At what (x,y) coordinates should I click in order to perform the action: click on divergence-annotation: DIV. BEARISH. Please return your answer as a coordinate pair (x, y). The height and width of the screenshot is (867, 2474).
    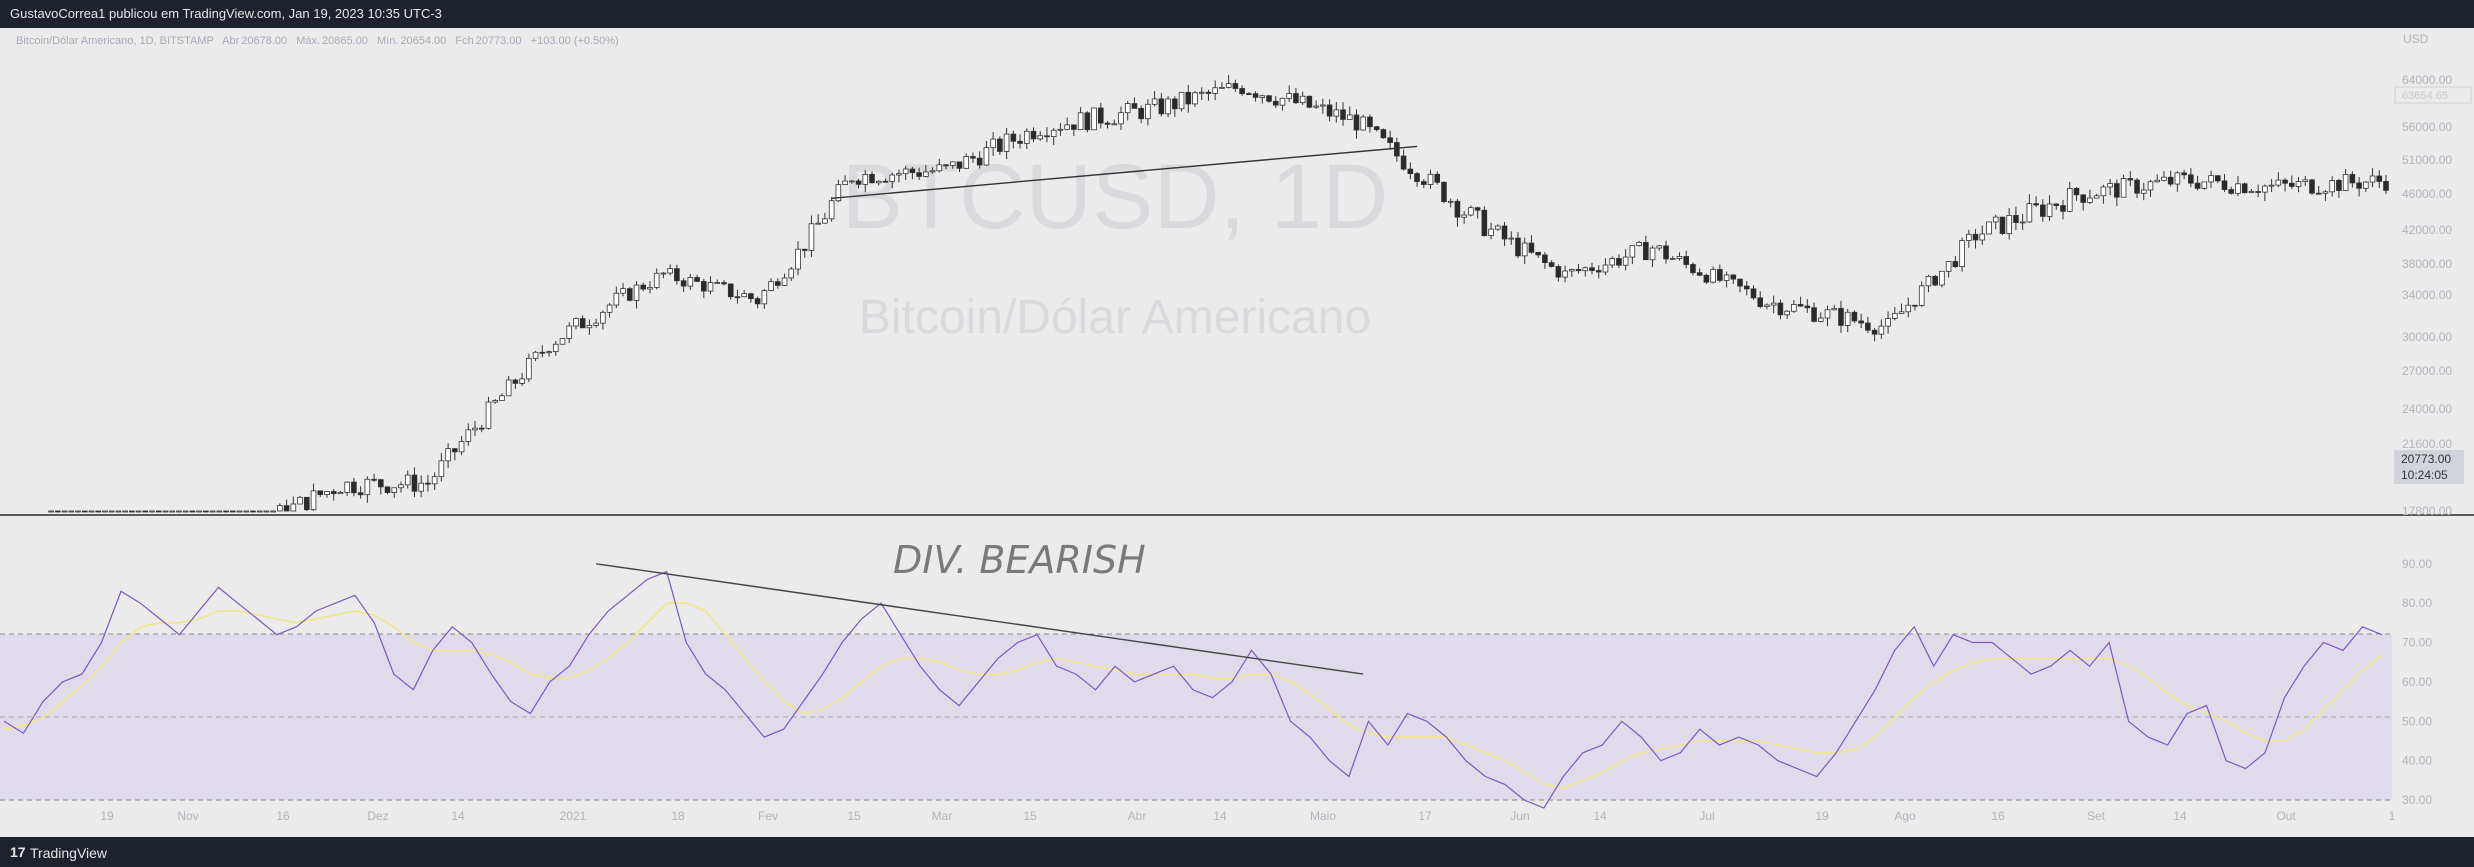
    Looking at the image, I should click on (1019, 560).